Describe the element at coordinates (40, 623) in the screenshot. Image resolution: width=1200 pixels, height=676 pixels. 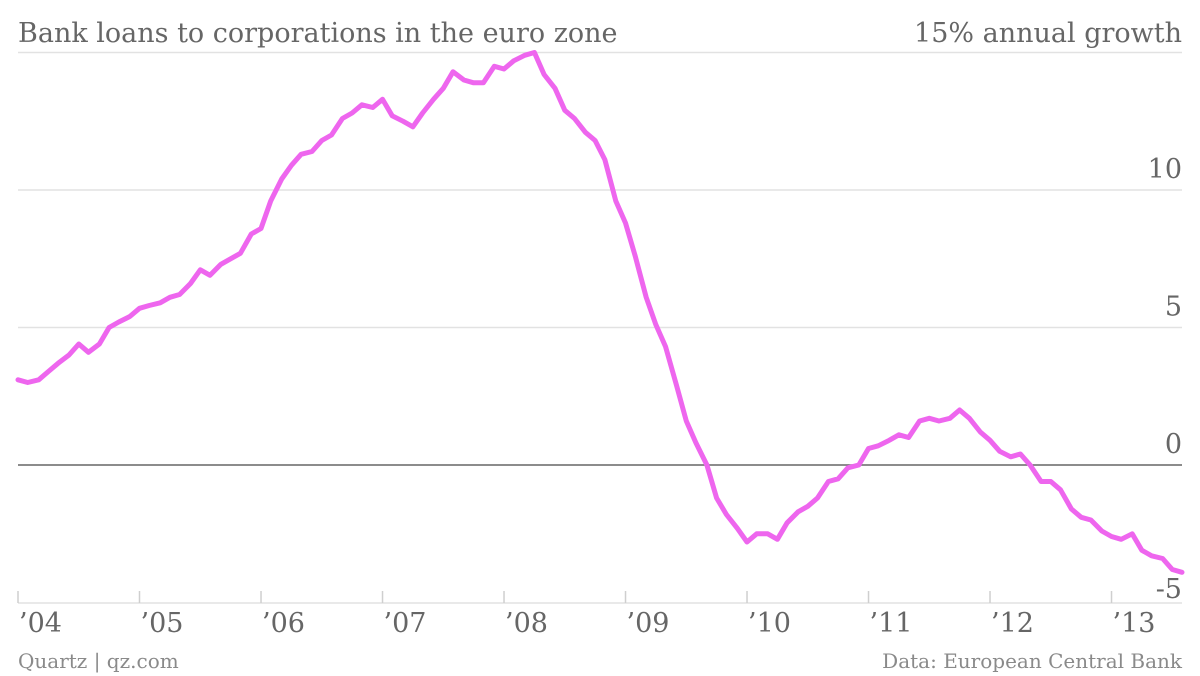
I see `x-tick-label: ’04` at that location.